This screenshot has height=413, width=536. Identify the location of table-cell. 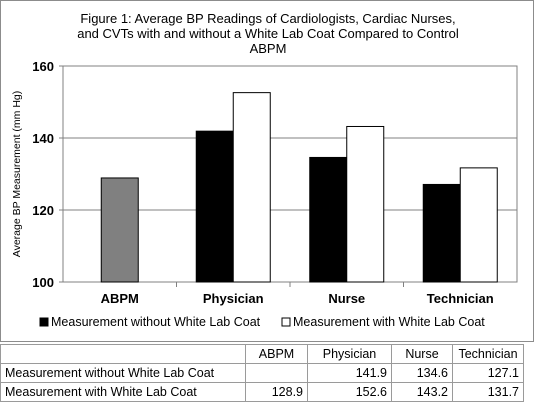
(276, 373).